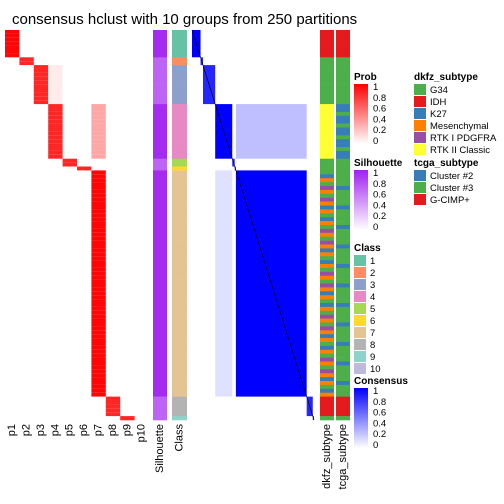 The image size is (504, 504). I want to click on prob-legend-tick: 0, so click(375, 141).